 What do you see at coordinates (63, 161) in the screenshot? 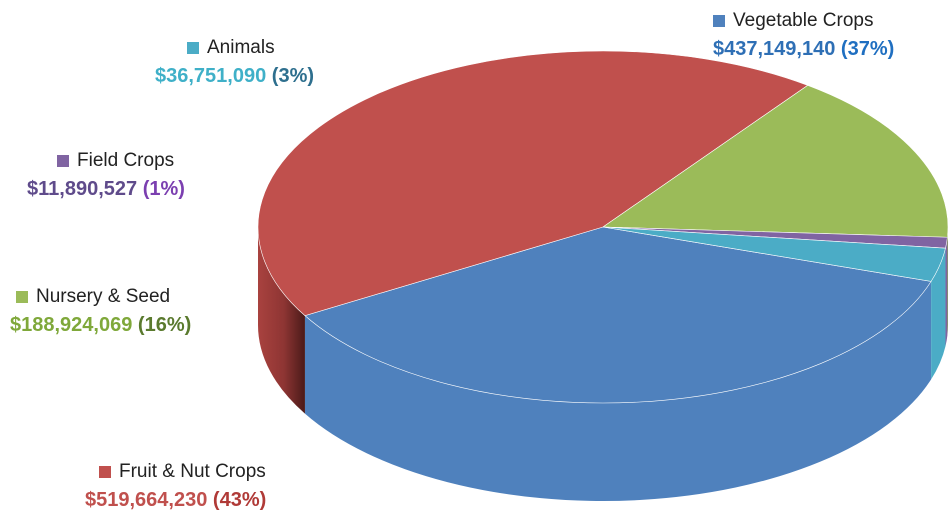
I see `field-crops-swatch` at bounding box center [63, 161].